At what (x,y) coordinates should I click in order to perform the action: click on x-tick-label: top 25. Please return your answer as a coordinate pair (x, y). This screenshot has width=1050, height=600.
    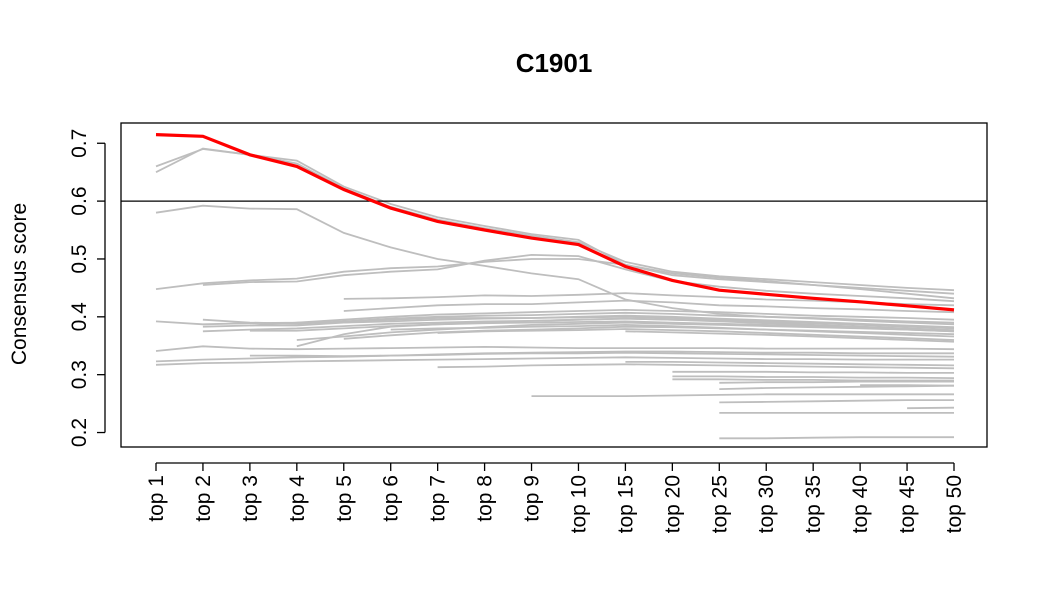
    Looking at the image, I should click on (719, 504).